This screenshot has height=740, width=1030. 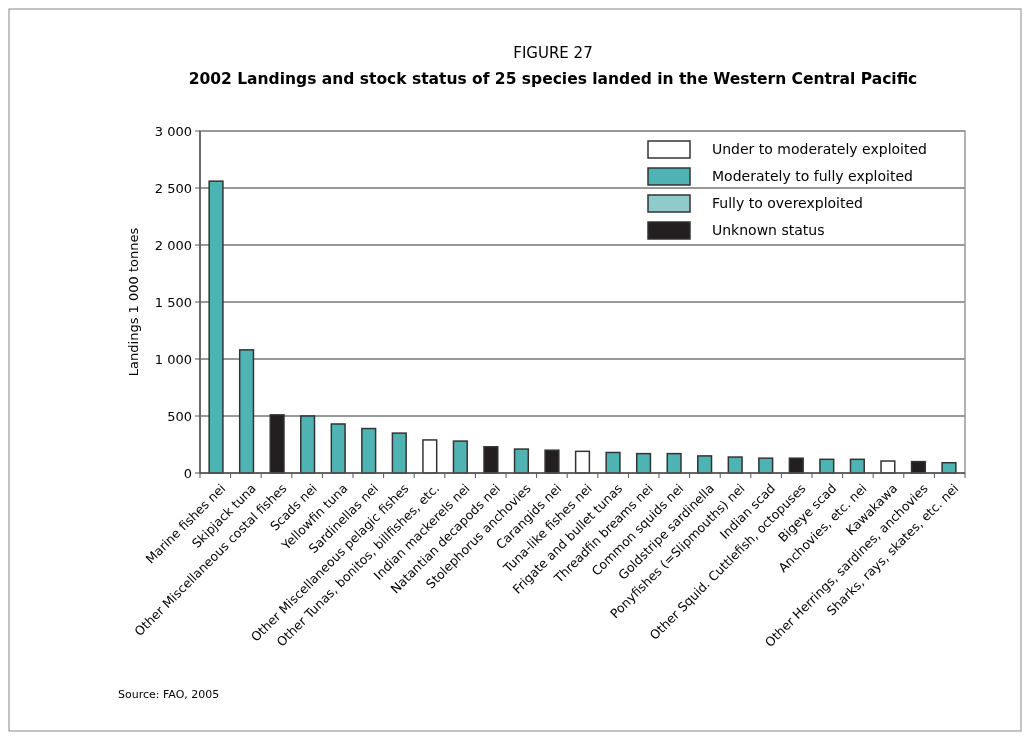 What do you see at coordinates (133, 302) in the screenshot?
I see `y-axis-title: Landings 1 000 tonnes` at bounding box center [133, 302].